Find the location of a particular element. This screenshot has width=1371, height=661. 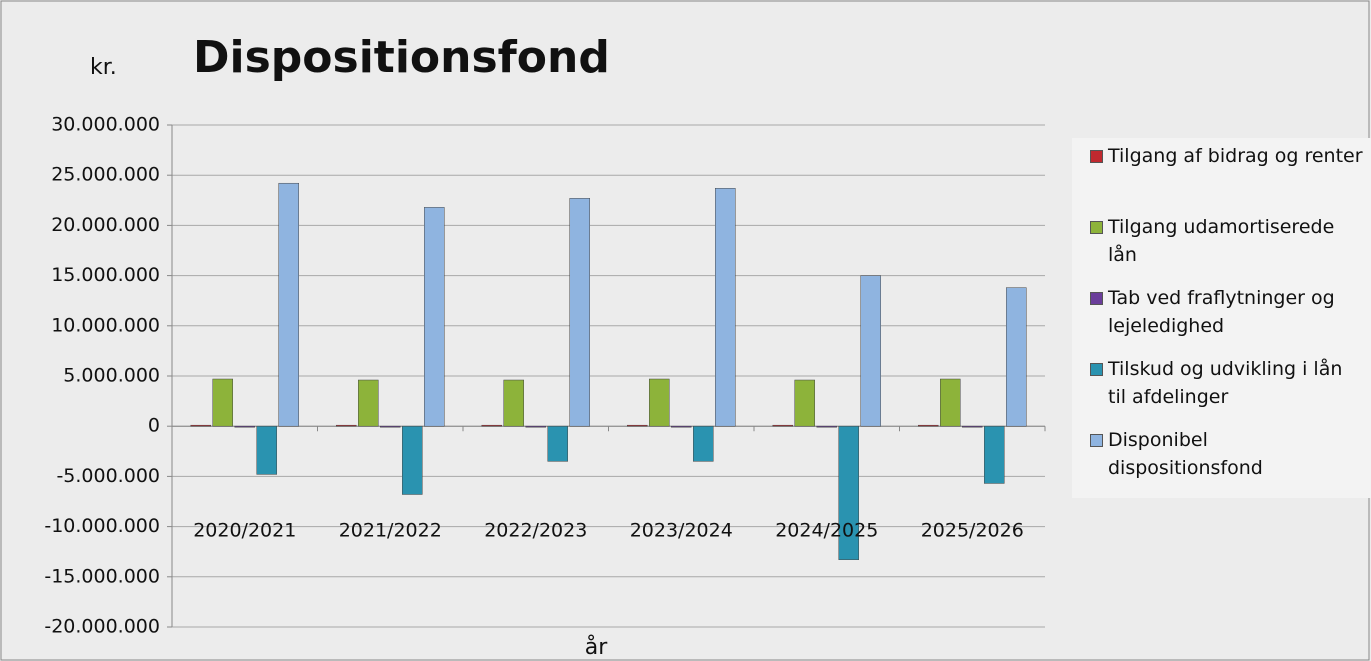

legend-item: Disponibel dispositionsfond is located at coordinates (1224, 454).